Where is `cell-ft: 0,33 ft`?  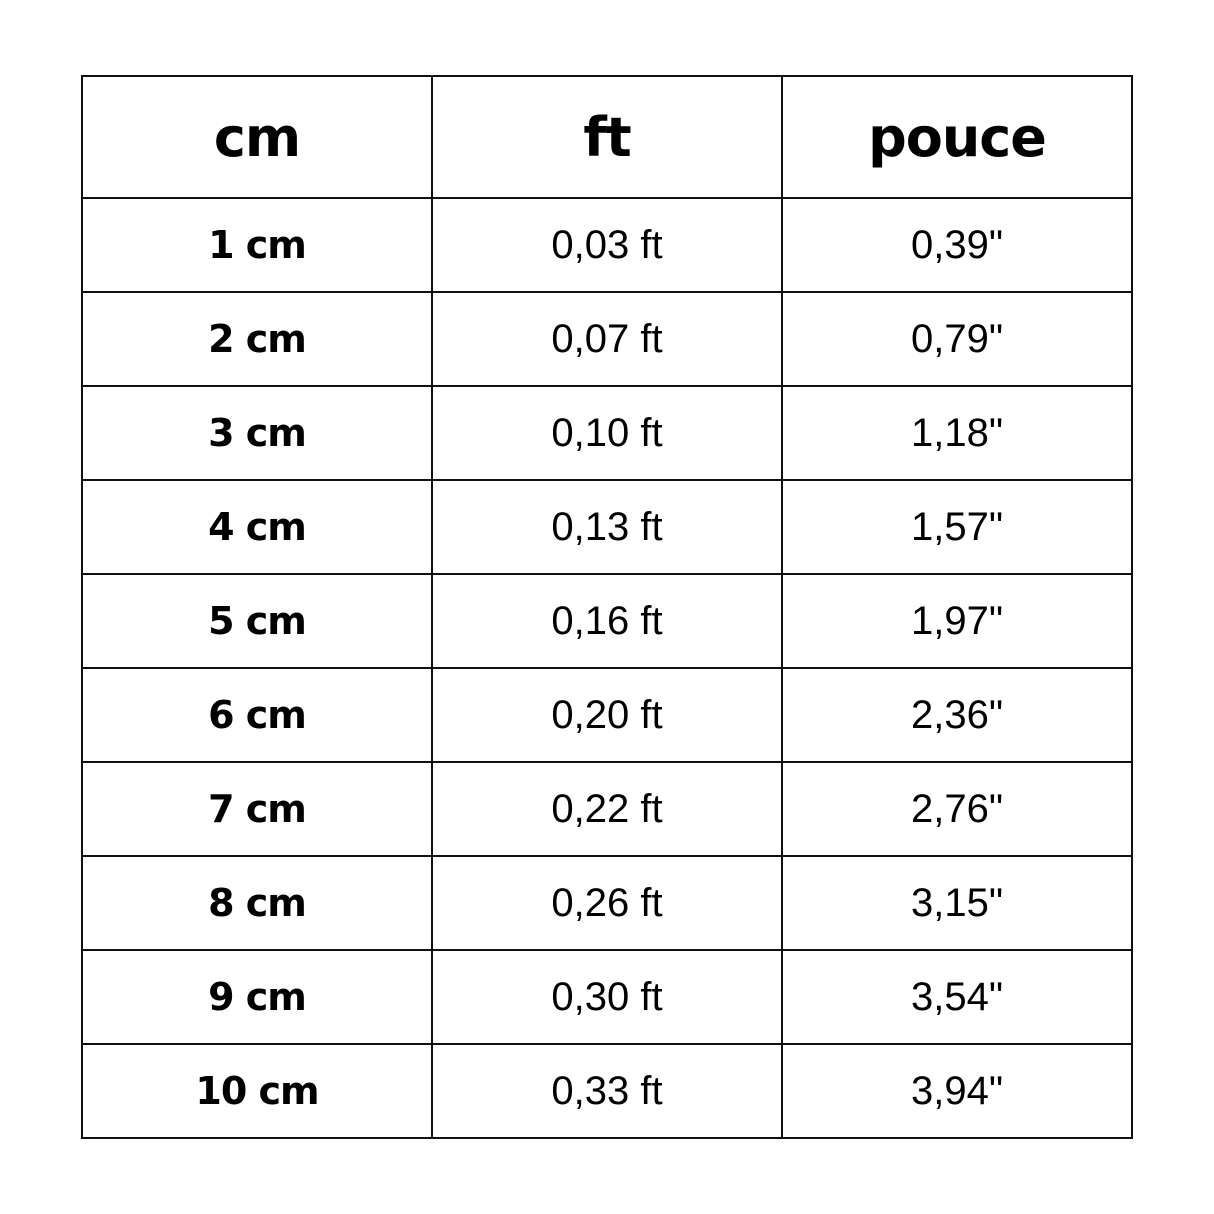
cell-ft: 0,33 ft is located at coordinates (607, 1091).